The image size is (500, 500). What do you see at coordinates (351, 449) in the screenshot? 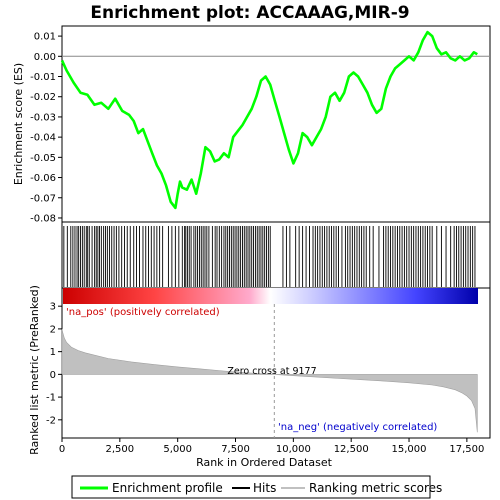
I see `x-tick-label: 12,500` at bounding box center [351, 449].